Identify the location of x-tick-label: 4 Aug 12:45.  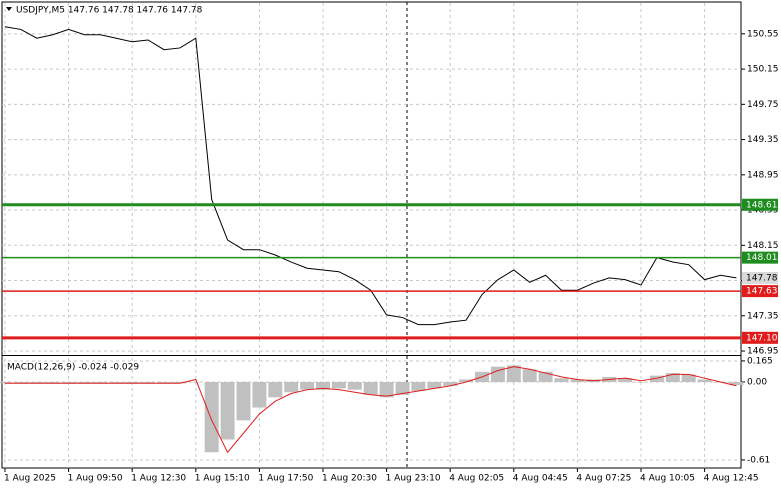
(731, 479).